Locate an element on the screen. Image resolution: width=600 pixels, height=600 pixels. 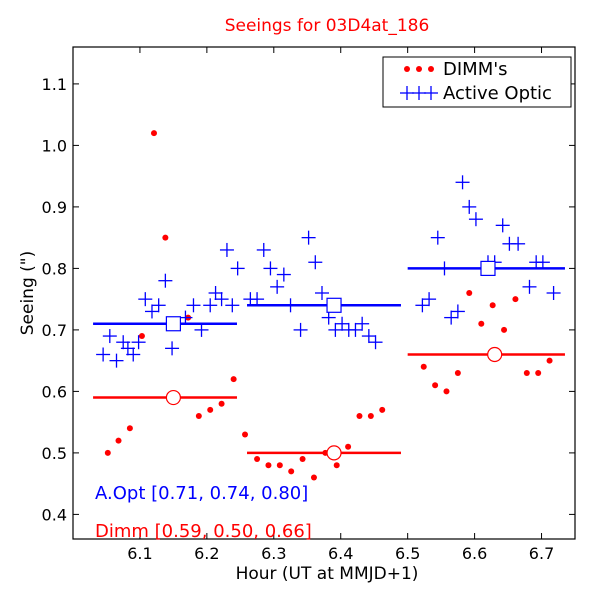
x-tick-label: 6.3 is located at coordinates (273, 553).